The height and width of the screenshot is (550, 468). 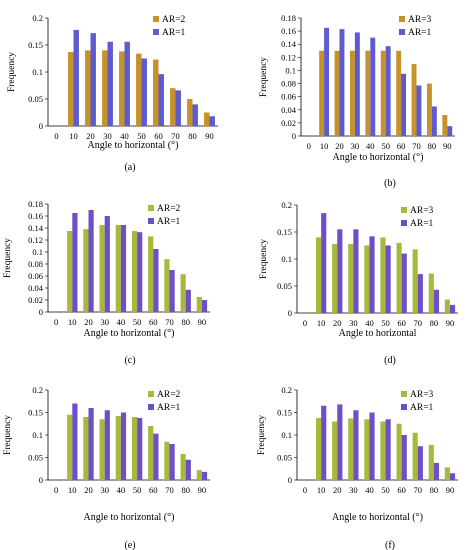 What do you see at coordinates (129, 545) in the screenshot?
I see `panel-caption: (e)` at bounding box center [129, 545].